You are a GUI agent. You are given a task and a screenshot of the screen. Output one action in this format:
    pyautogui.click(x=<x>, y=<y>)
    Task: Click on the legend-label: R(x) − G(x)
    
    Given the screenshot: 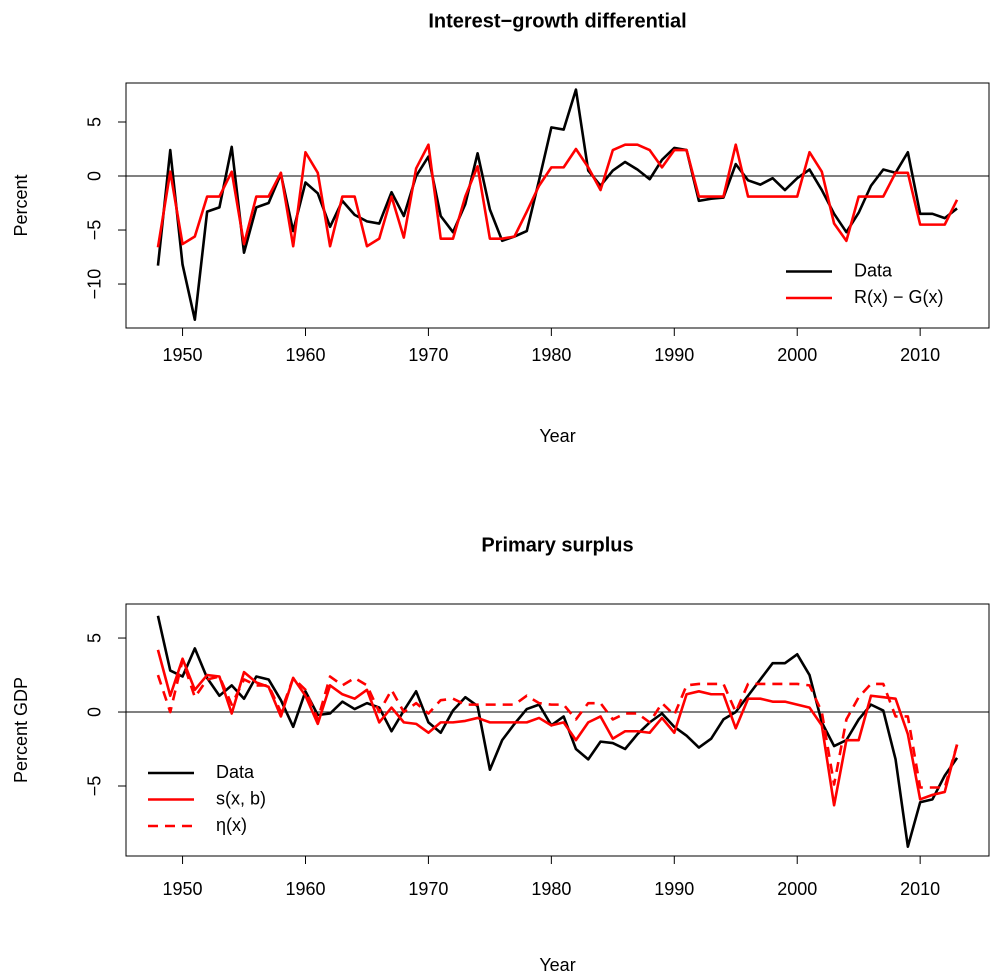 What is the action you would take?
    pyautogui.click(x=899, y=297)
    